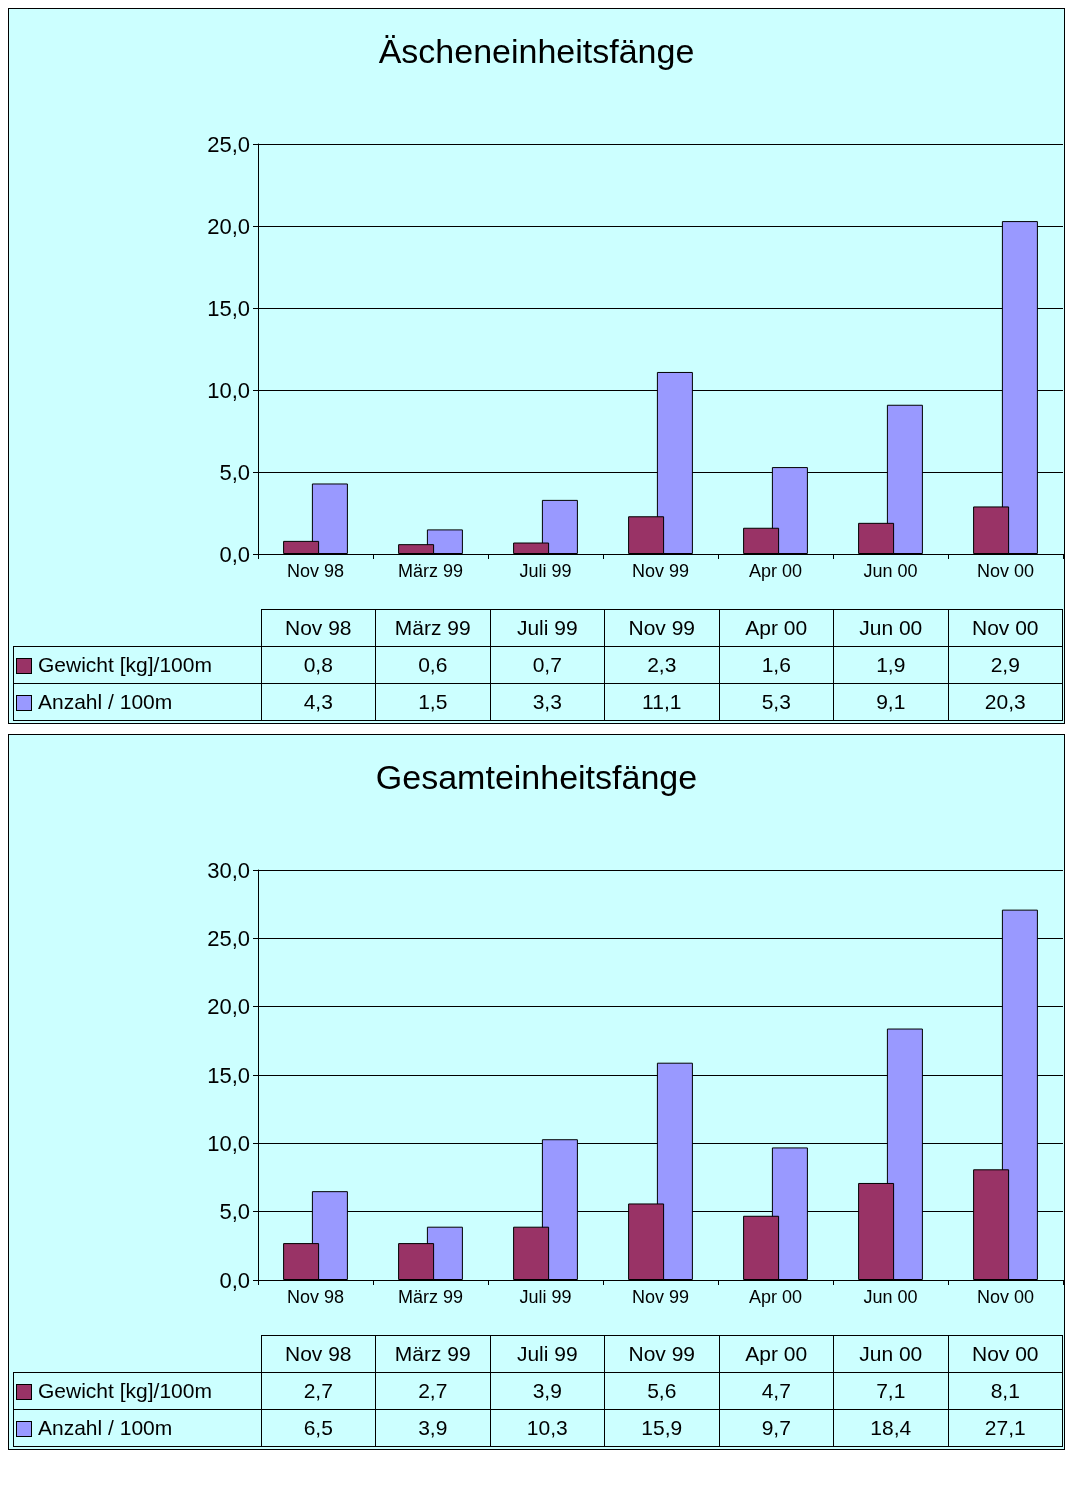  Describe the element at coordinates (318, 702) in the screenshot. I see `data-label: 4,3` at that location.